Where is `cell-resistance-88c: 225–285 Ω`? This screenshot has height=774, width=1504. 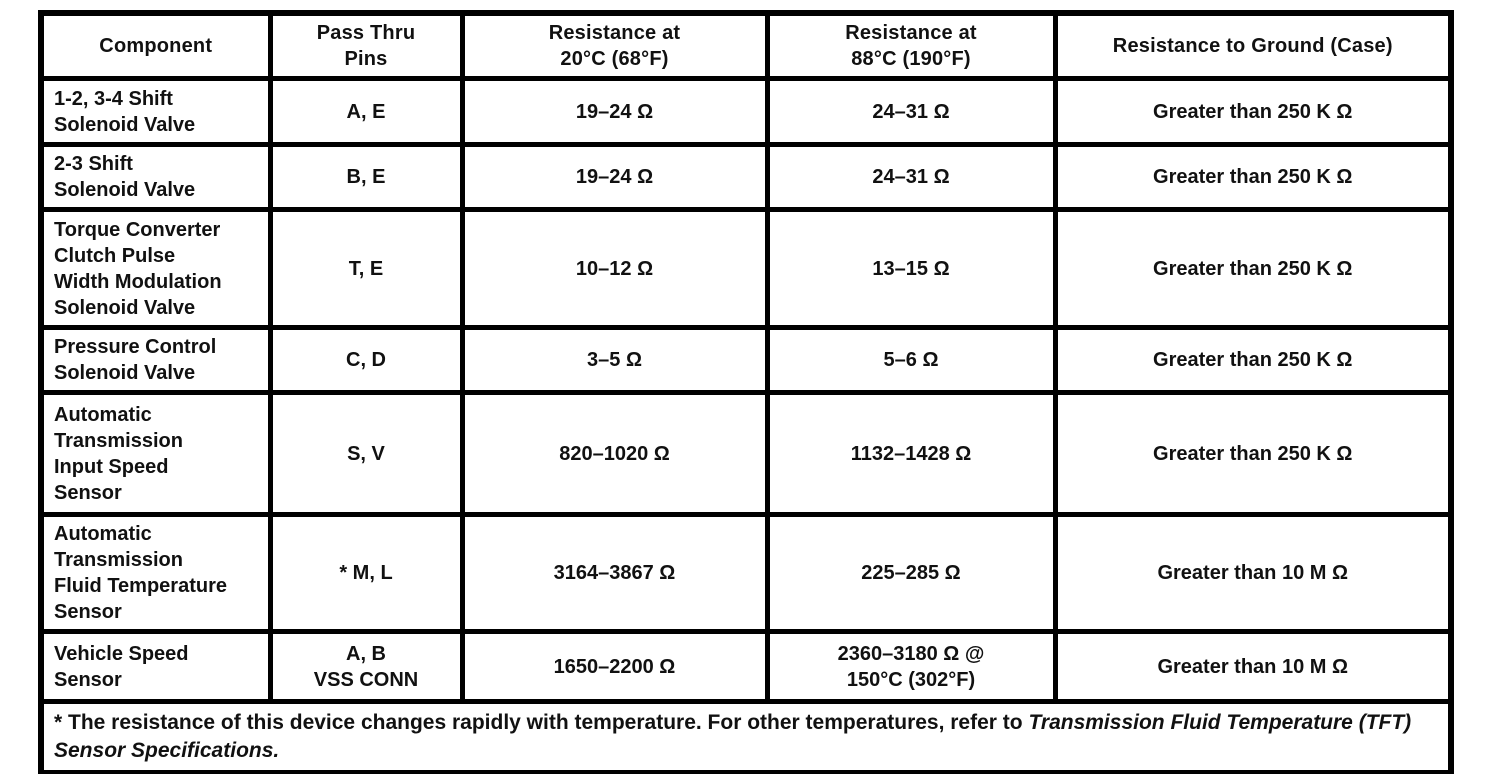 cell-resistance-88c: 225–285 Ω is located at coordinates (911, 573).